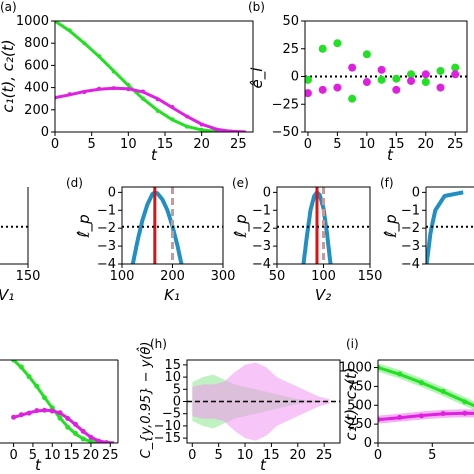 The image size is (474, 474). I want to click on series-line-g-c1, so click(63, 401).